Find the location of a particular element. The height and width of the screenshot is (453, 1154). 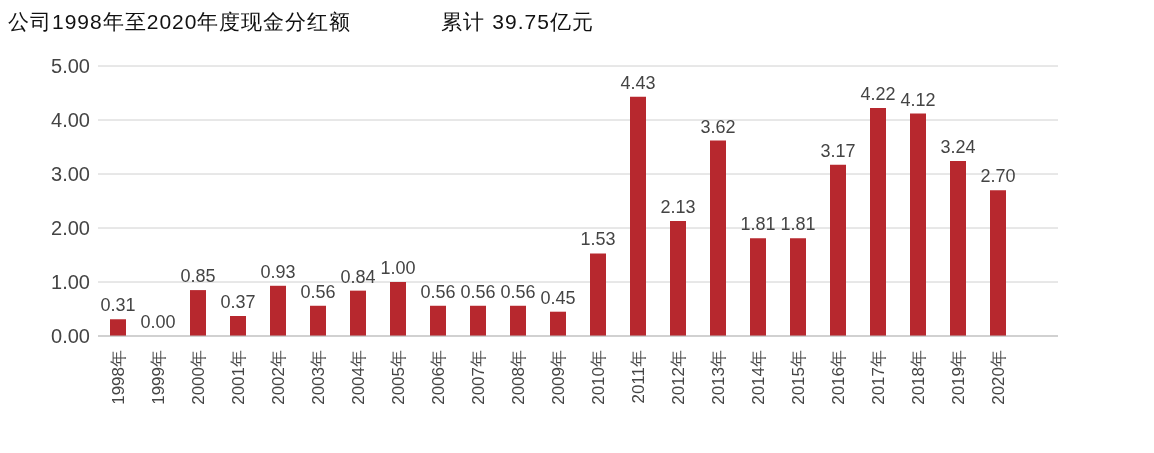

x-tick-label: 2007年 is located at coordinates (478, 377).